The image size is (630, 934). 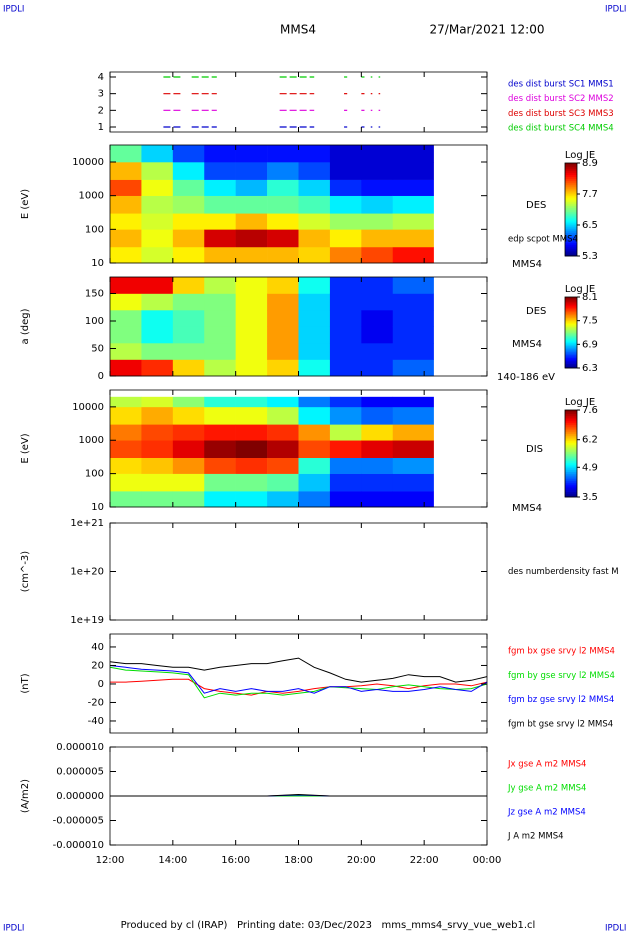 I want to click on colorbar-tick-label: 6.9, so click(x=590, y=344).